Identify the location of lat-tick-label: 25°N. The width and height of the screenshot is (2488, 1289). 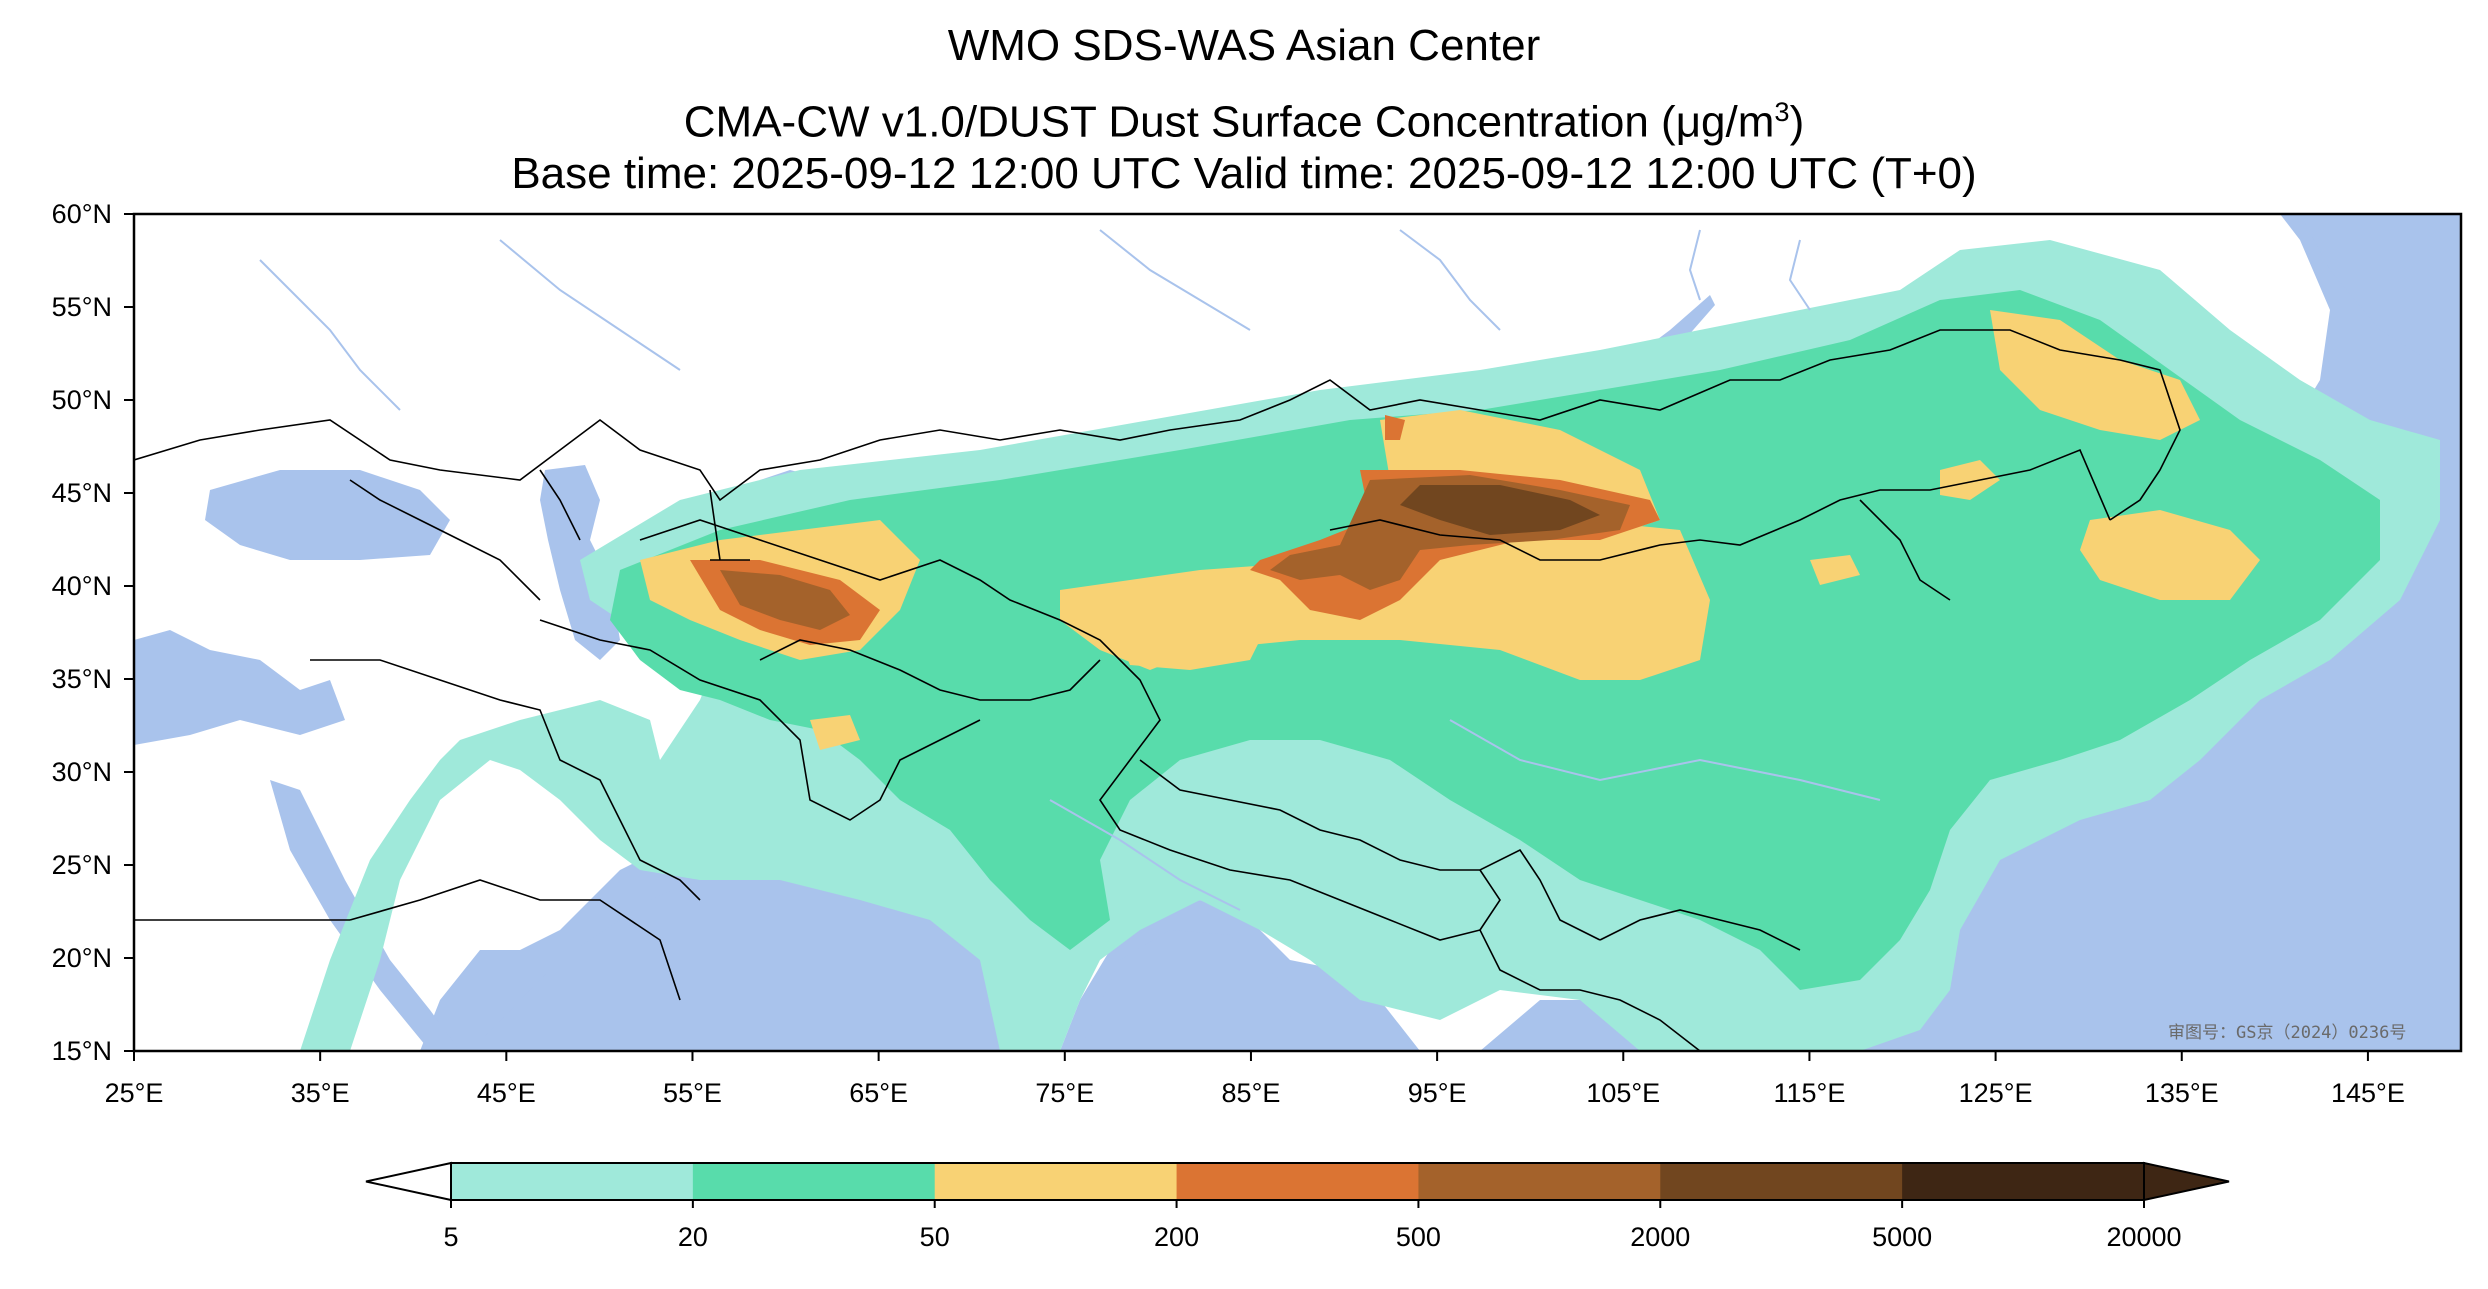
(81, 865).